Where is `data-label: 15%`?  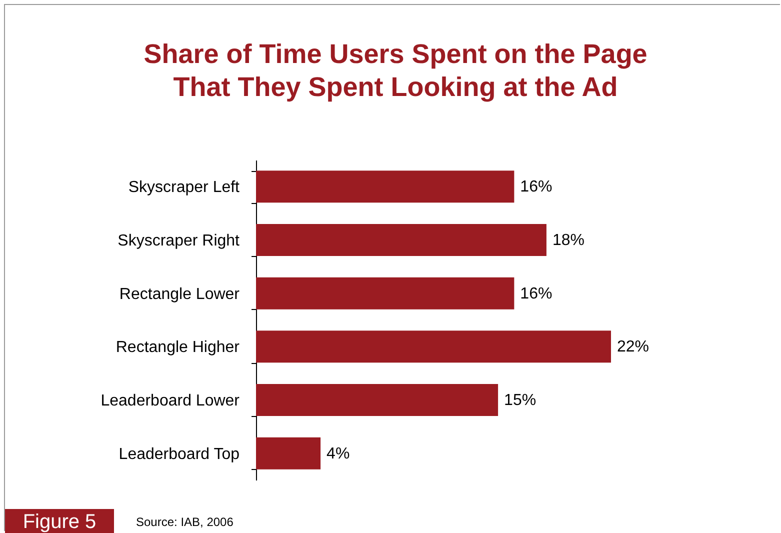 data-label: 15% is located at coordinates (520, 400).